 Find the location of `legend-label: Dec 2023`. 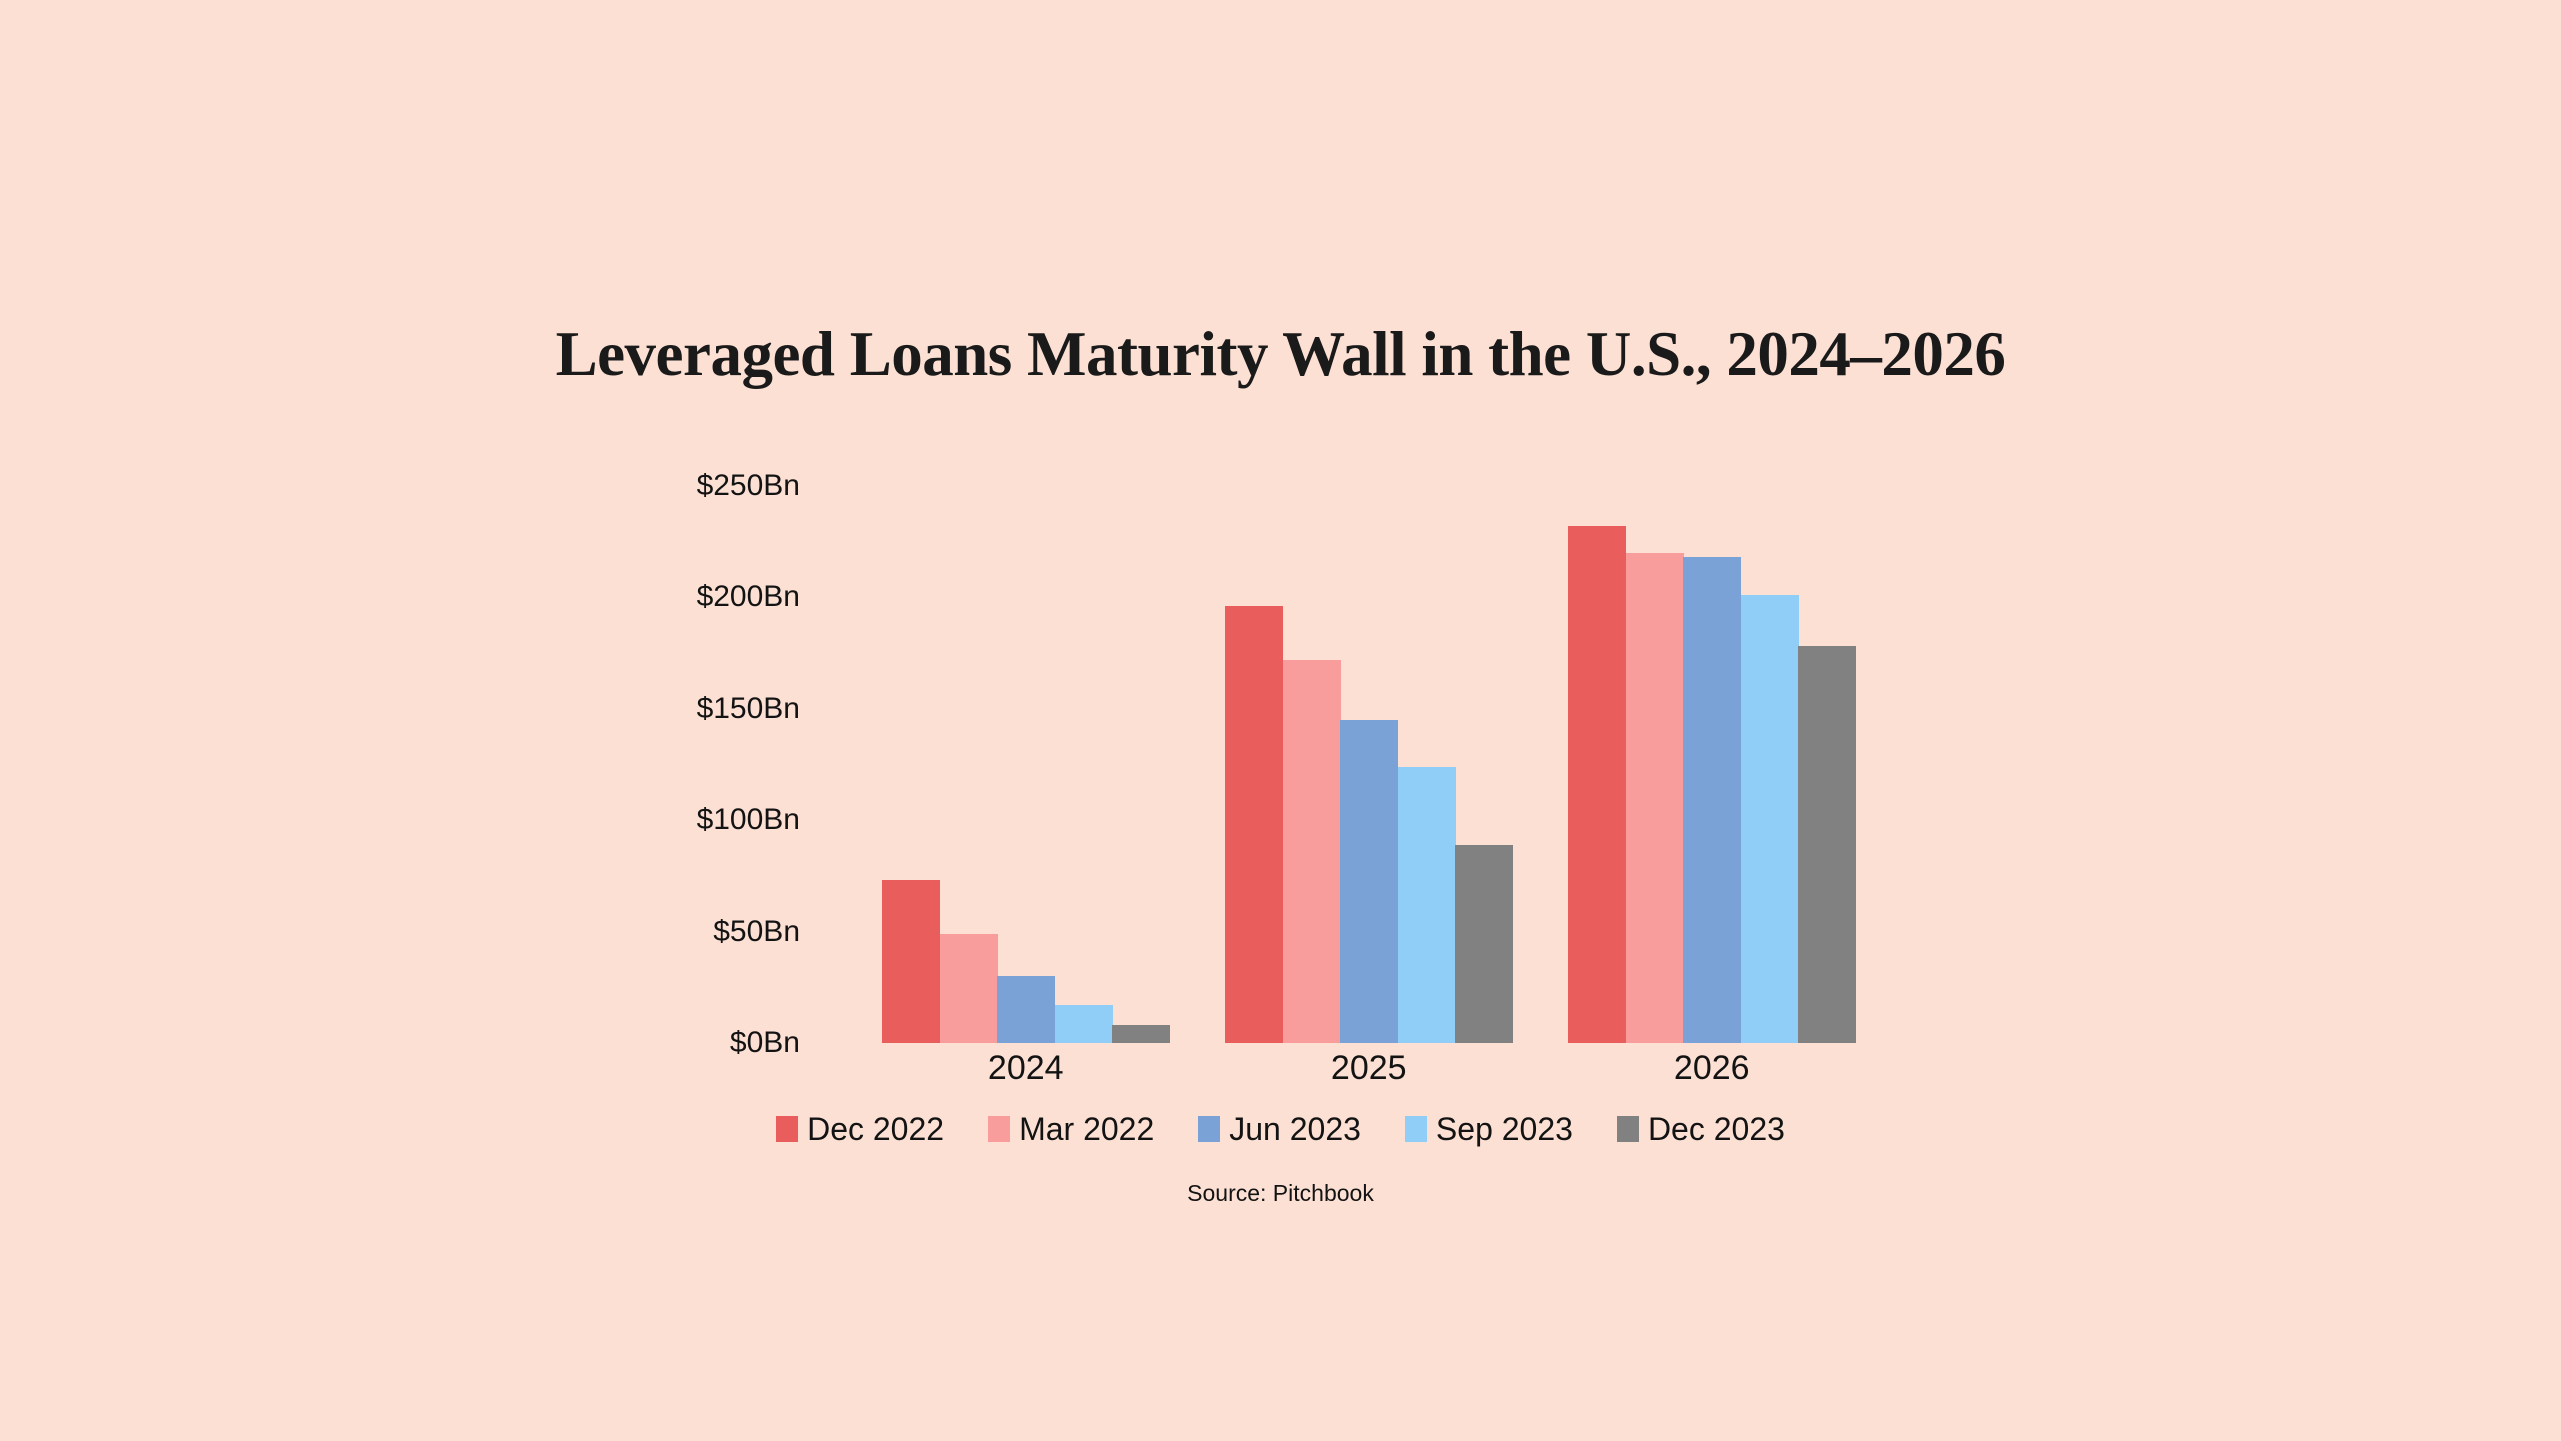

legend-label: Dec 2023 is located at coordinates (1716, 1129).